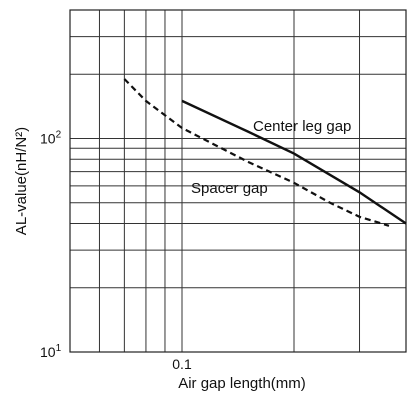  I want to click on y-tick-label: 10², so click(51, 138).